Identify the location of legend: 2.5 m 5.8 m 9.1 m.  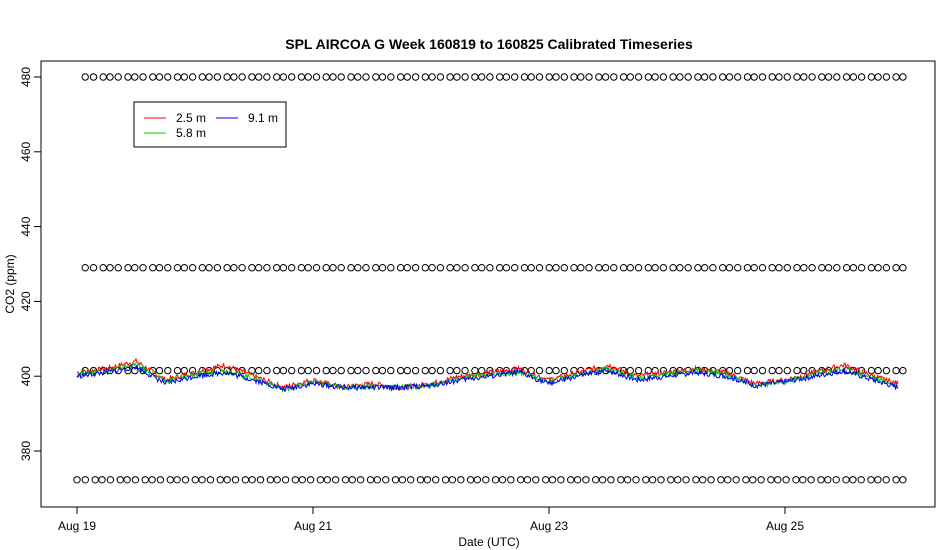
(210, 124).